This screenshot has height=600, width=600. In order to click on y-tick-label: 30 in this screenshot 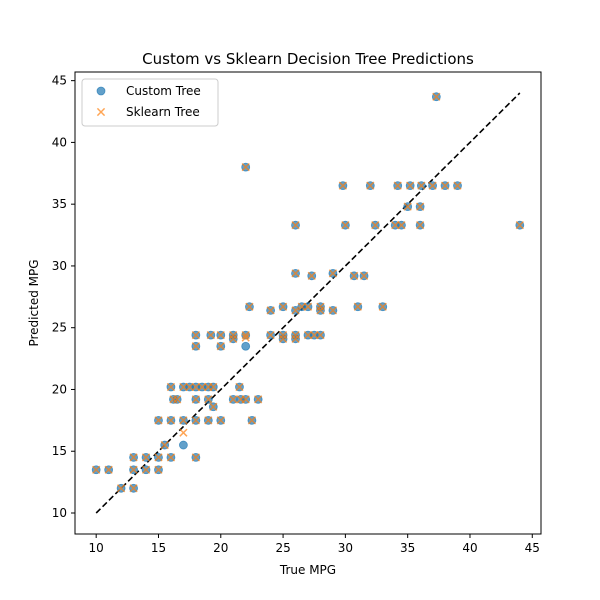, I will do `click(59, 266)`.